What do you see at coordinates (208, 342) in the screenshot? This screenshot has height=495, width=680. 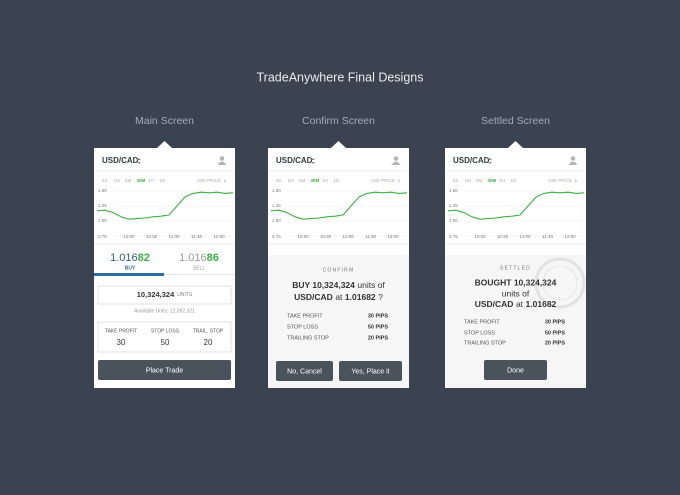 I see `setting-value: 20` at bounding box center [208, 342].